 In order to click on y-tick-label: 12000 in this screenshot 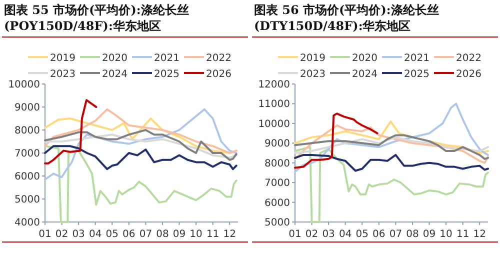, I will do `click(274, 85)`.